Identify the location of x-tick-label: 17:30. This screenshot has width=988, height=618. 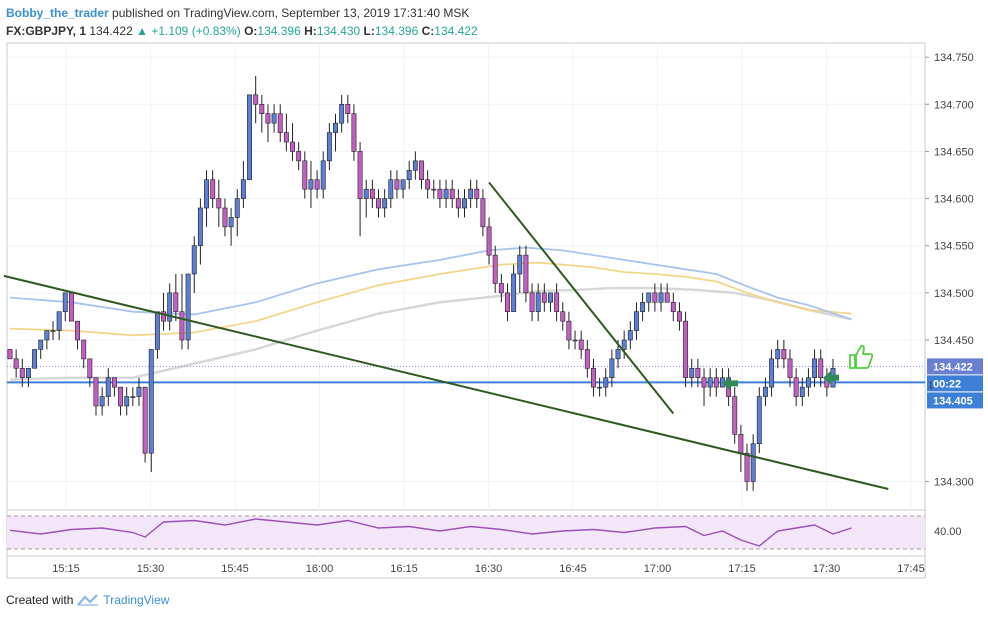
(827, 569).